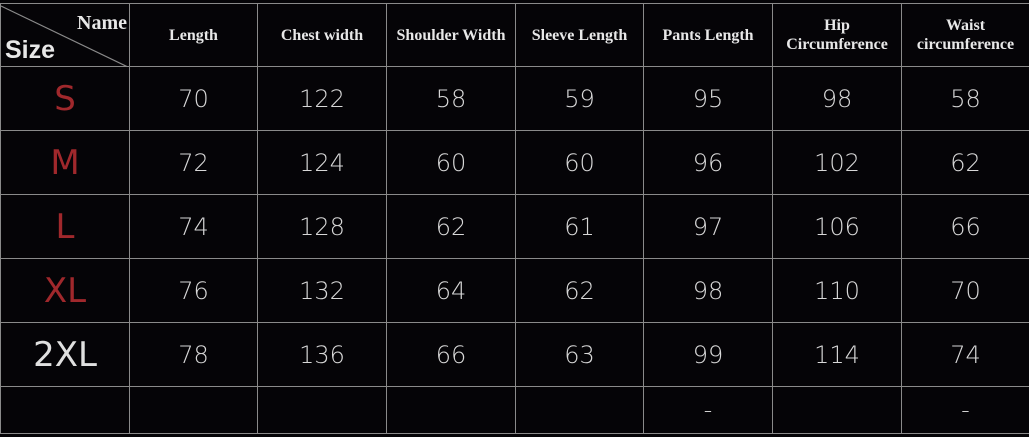  What do you see at coordinates (451, 290) in the screenshot?
I see `measurement-cell: 64` at bounding box center [451, 290].